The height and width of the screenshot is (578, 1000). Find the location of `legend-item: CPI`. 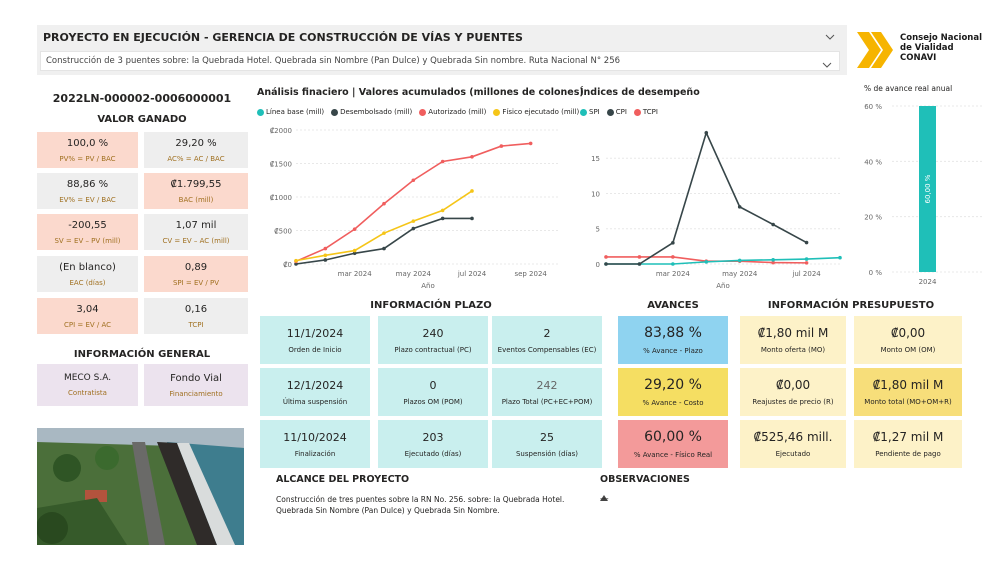

legend-item: CPI is located at coordinates (616, 112).